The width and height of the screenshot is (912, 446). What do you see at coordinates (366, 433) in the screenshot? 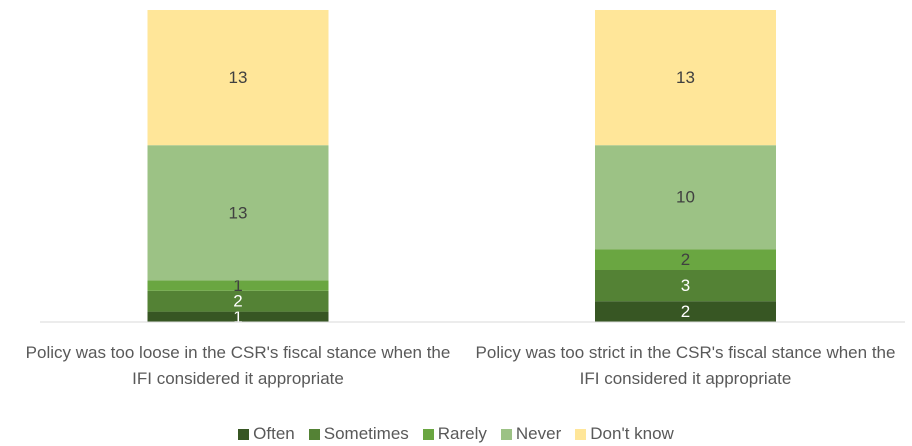
I see `legend-label: Sometimes` at bounding box center [366, 433].